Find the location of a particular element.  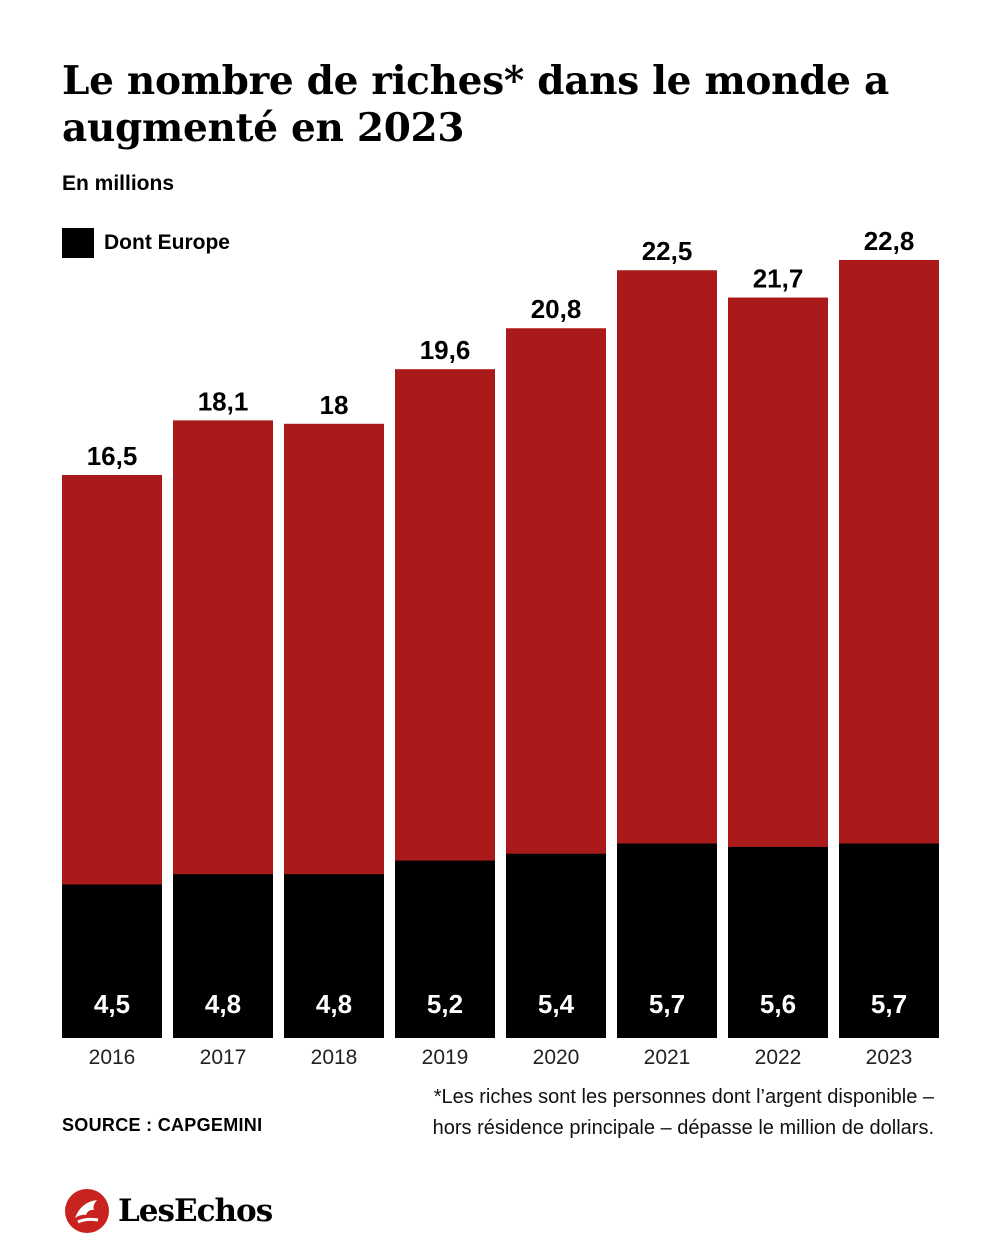

label-total-2017: 18,1 is located at coordinates (223, 401).